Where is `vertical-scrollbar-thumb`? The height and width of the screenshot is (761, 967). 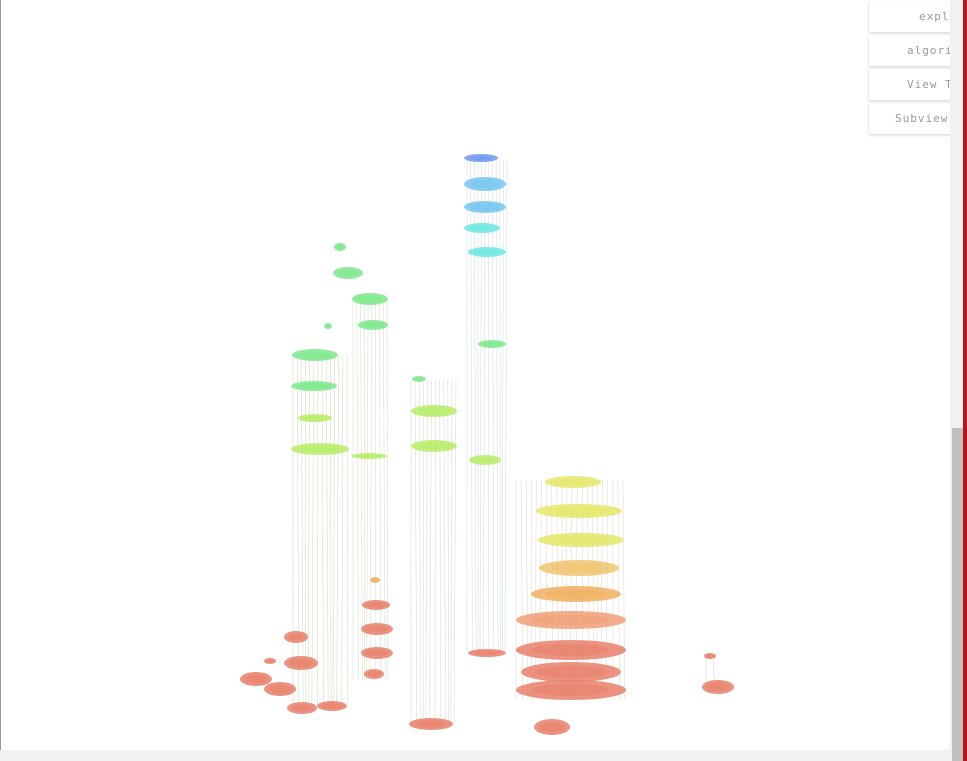 vertical-scrollbar-thumb is located at coordinates (957, 594).